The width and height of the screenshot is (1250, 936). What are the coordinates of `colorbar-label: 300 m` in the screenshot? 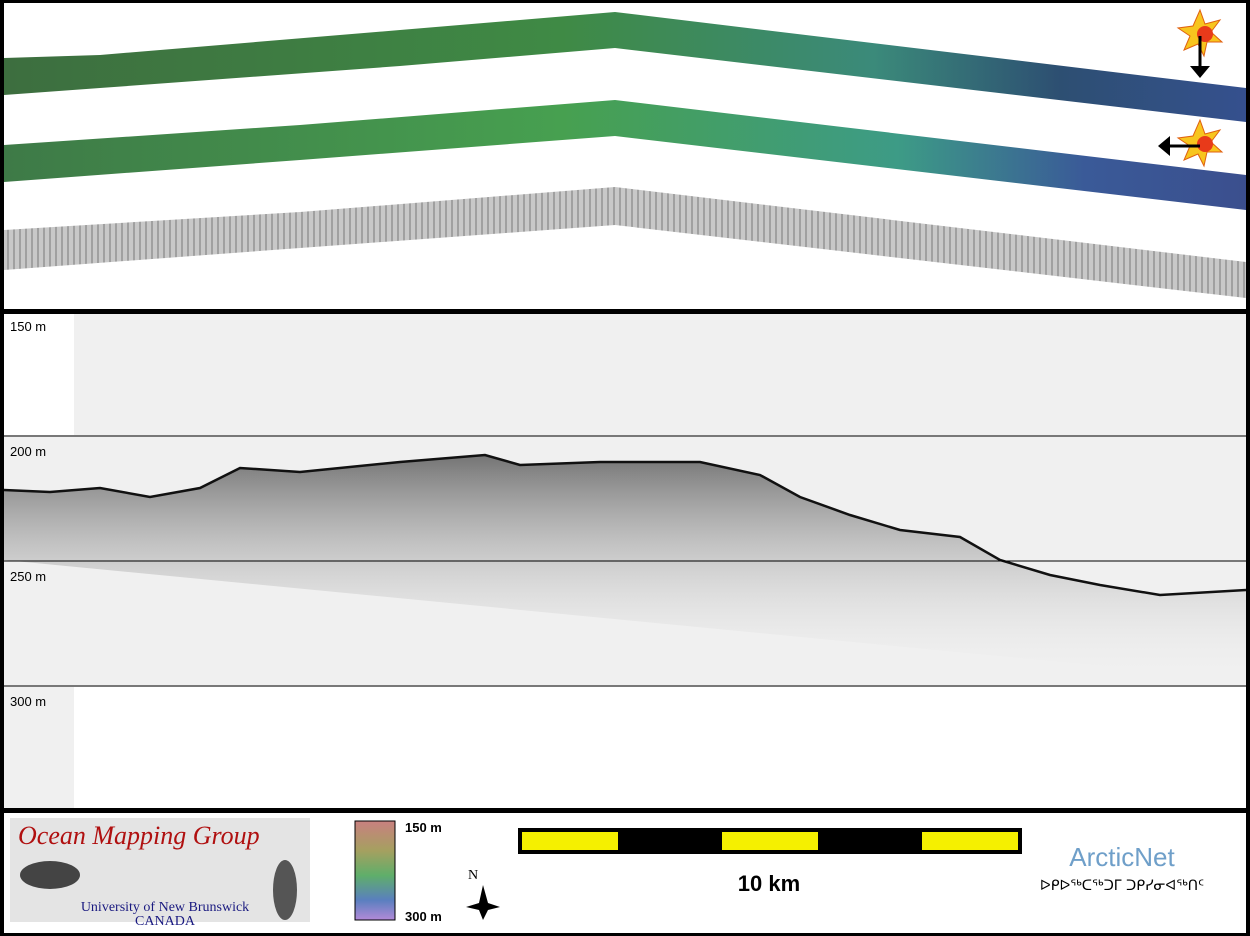 It's located at (423, 916).